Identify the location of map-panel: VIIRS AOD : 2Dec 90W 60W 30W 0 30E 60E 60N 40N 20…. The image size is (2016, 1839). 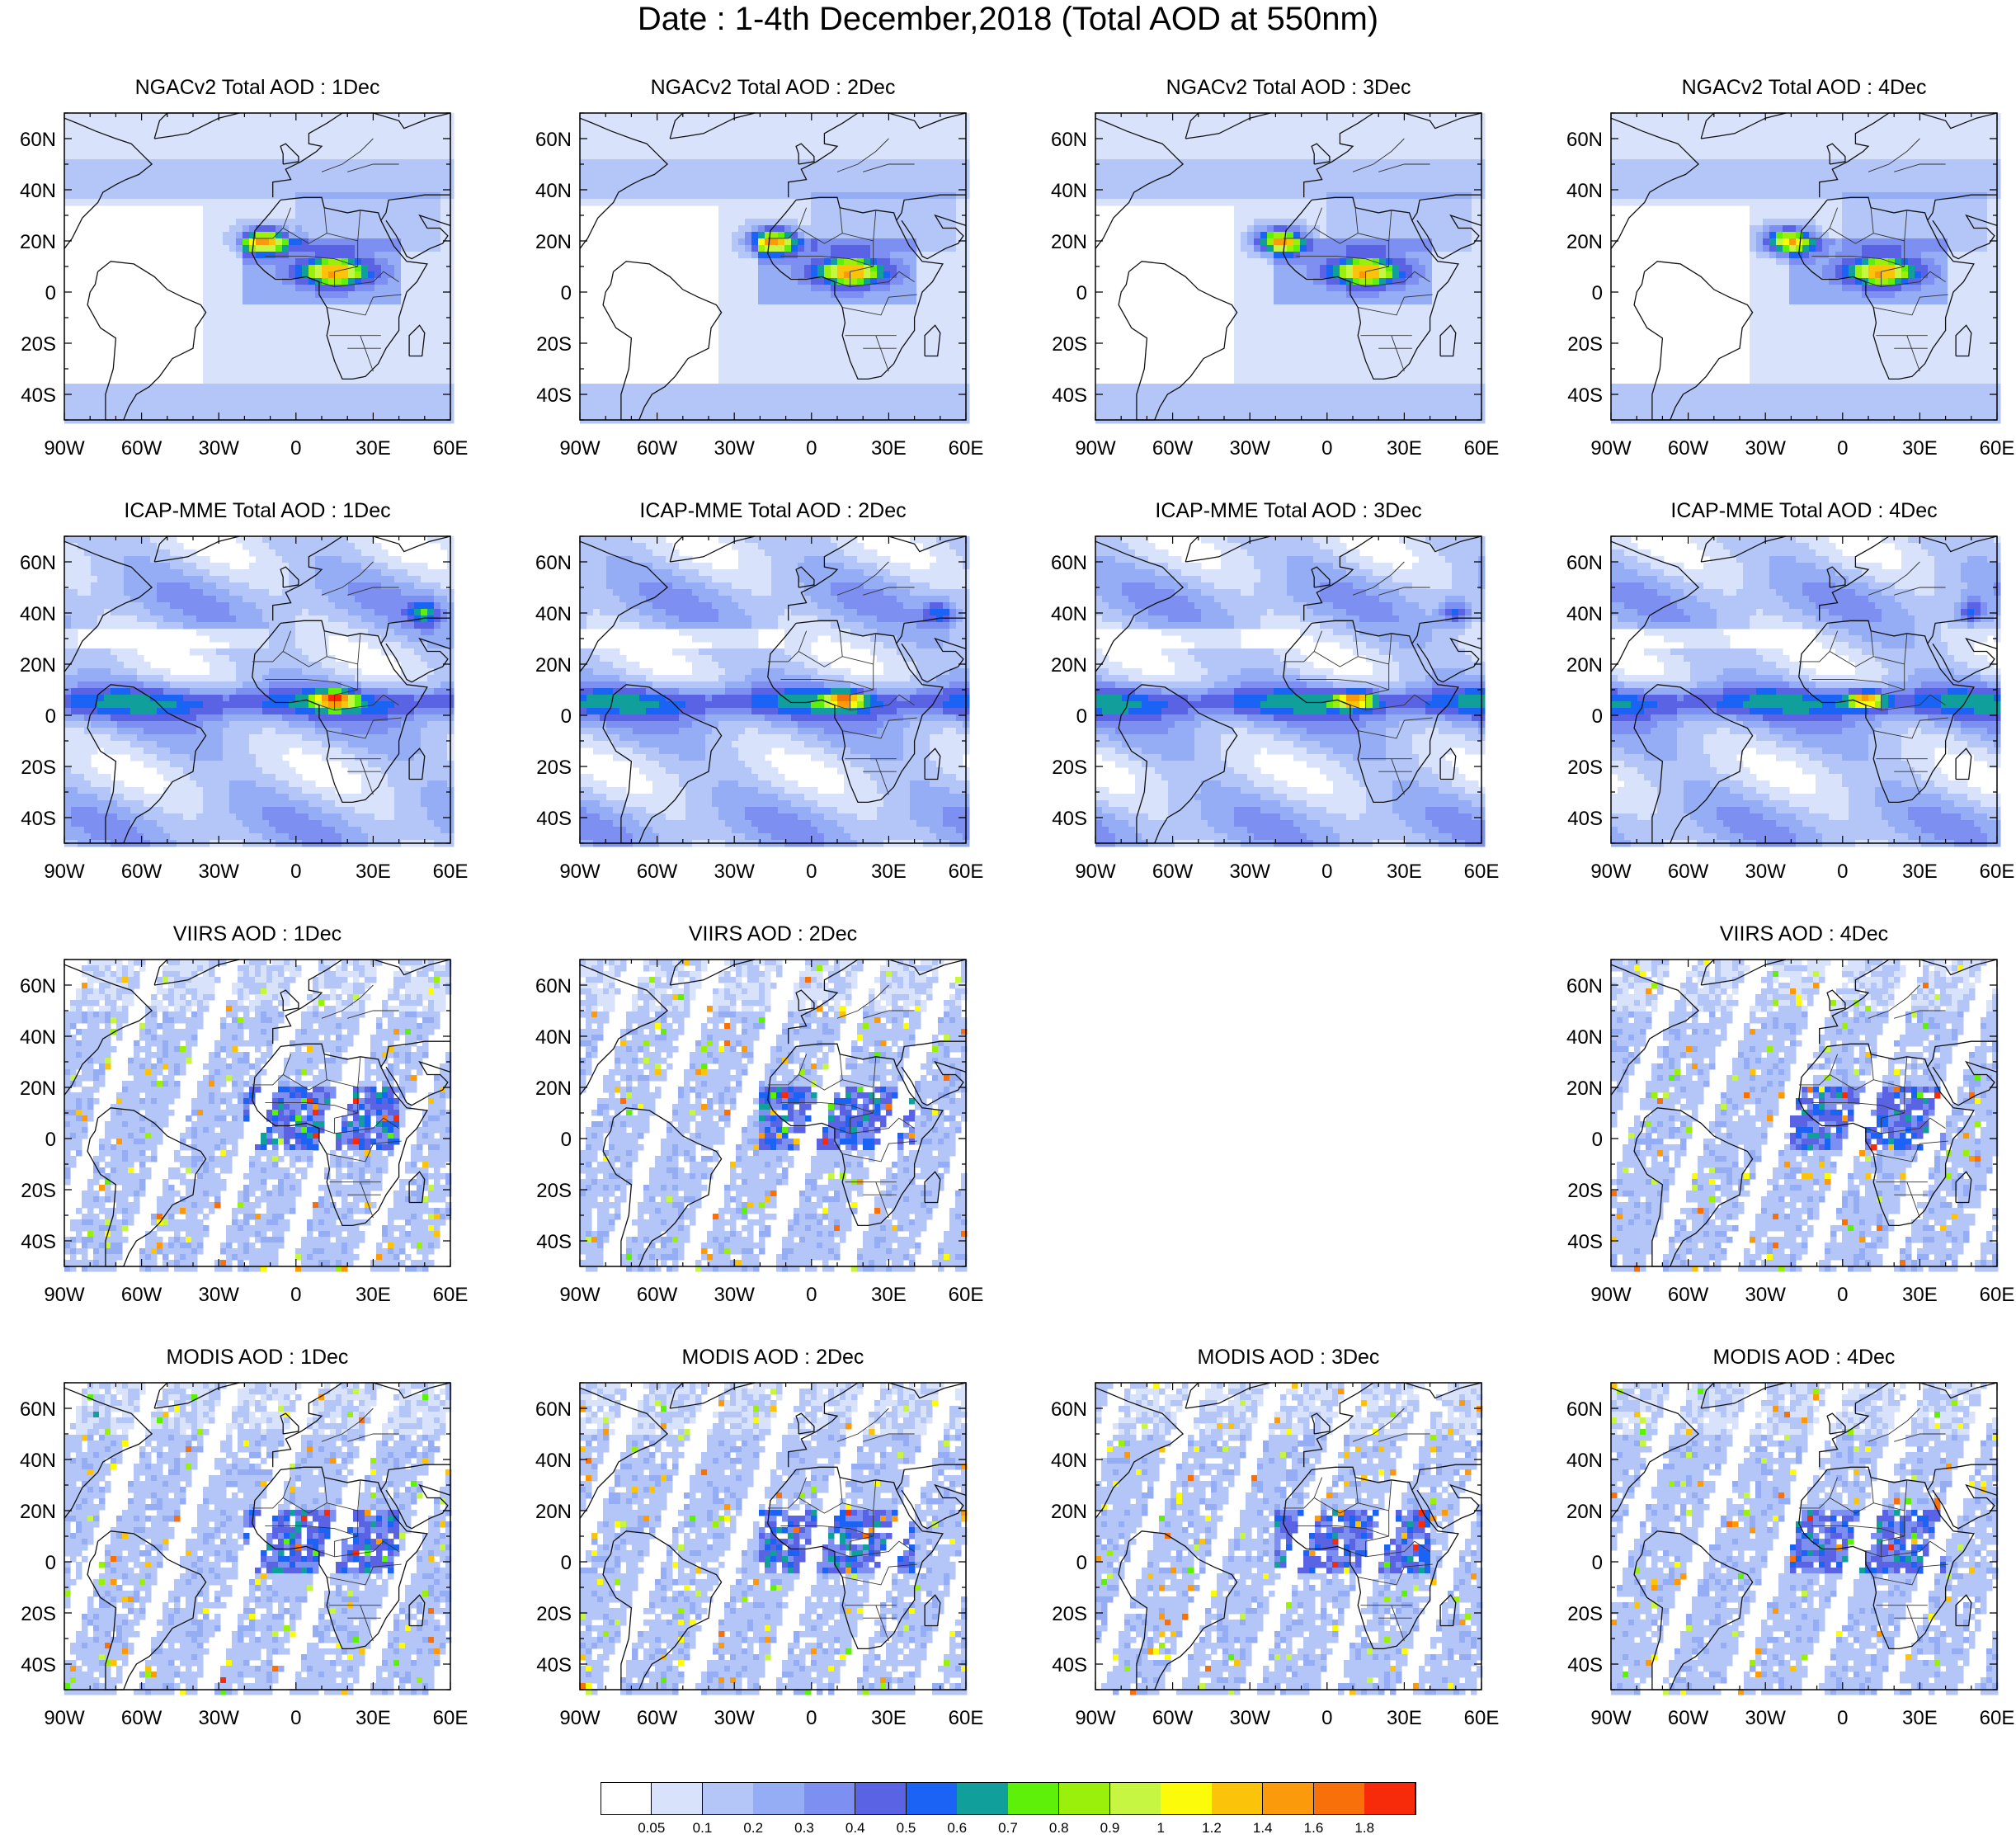
(770, 1121).